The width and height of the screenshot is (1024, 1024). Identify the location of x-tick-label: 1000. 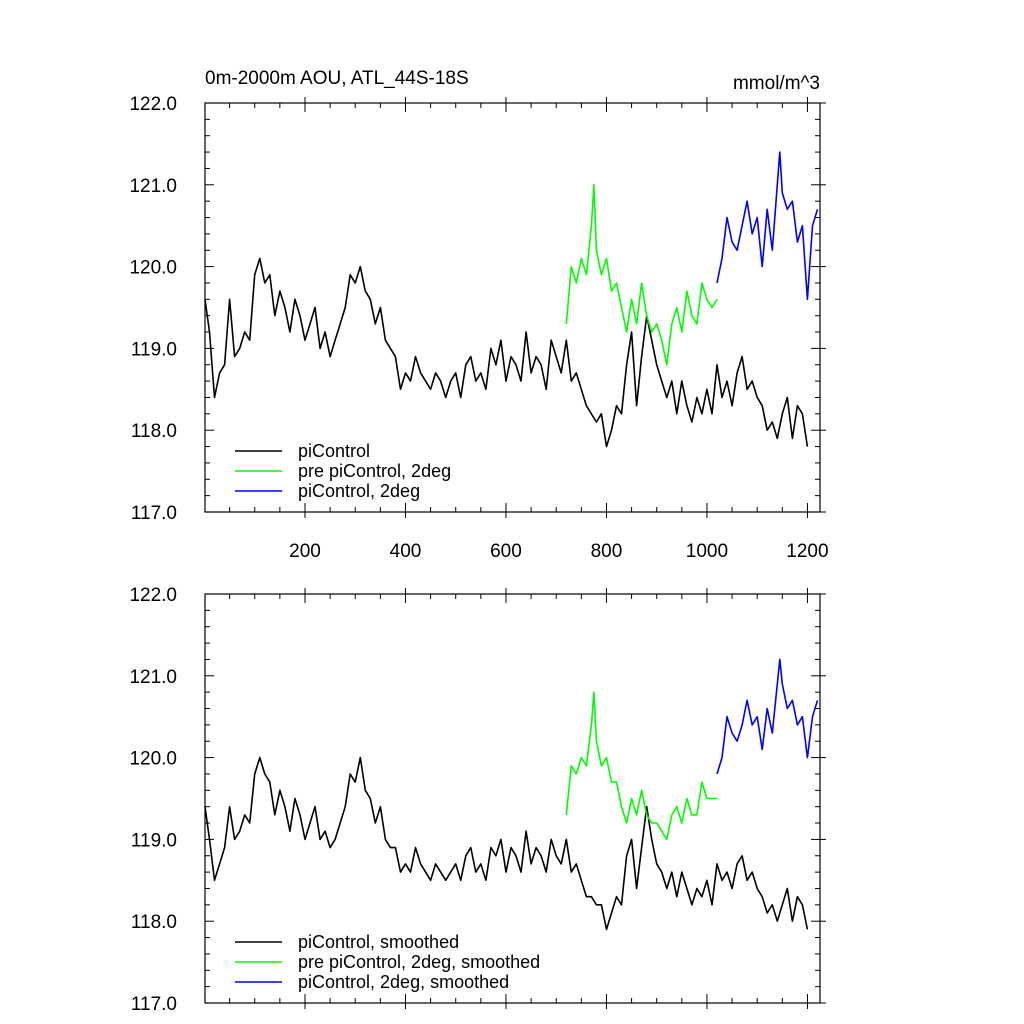
(707, 551).